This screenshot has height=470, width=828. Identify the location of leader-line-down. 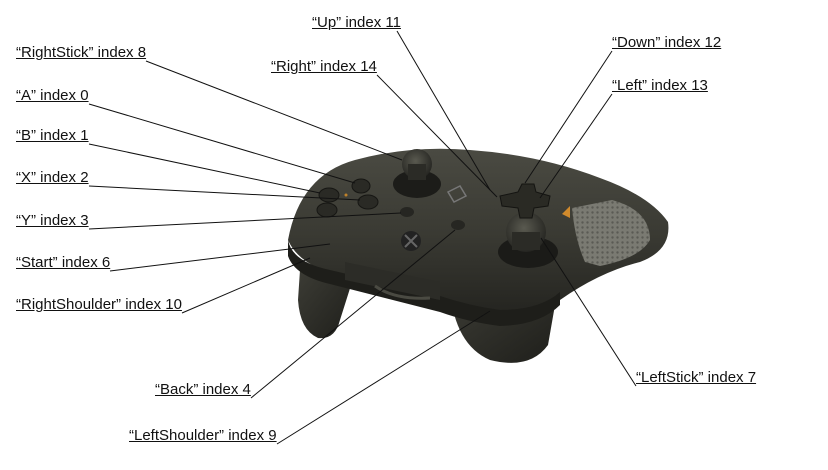
(568, 117).